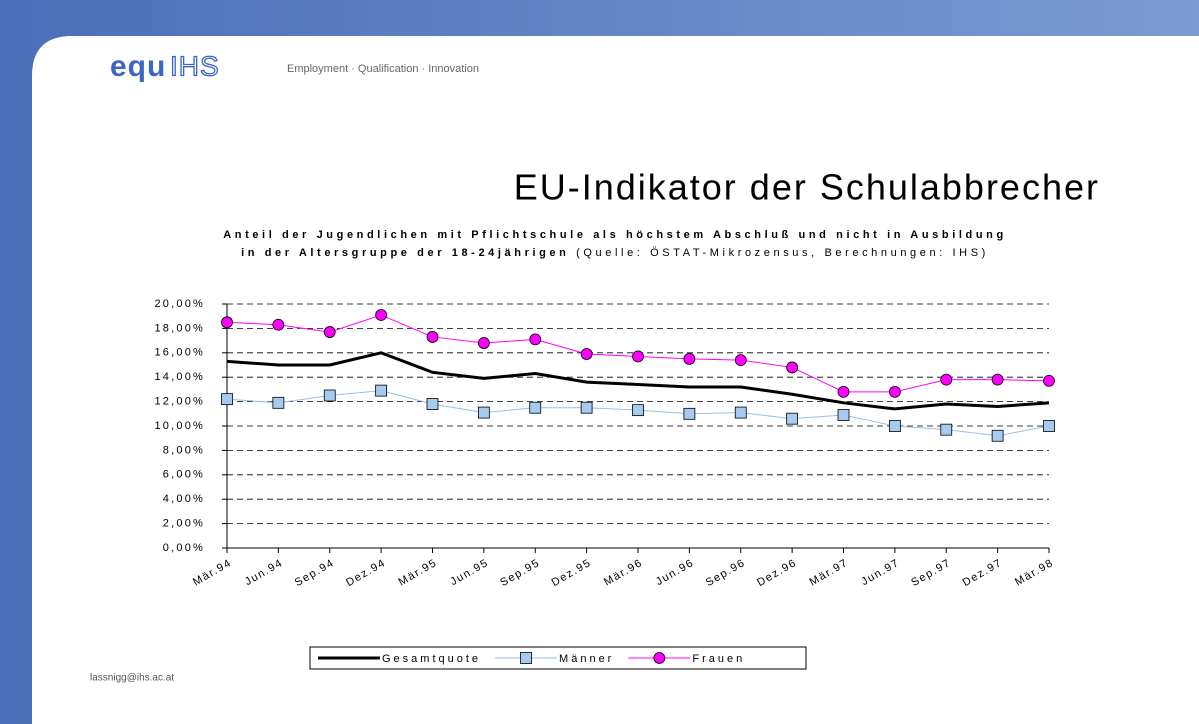 The width and height of the screenshot is (1199, 724). Describe the element at coordinates (179, 402) in the screenshot. I see `y-tick-label: 12,00%` at that location.